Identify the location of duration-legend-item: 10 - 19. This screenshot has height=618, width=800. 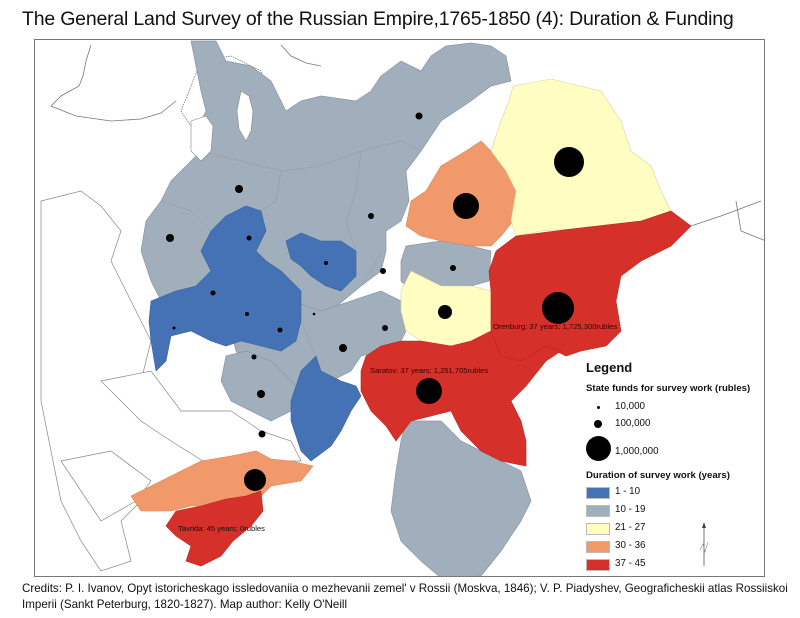
(676, 512).